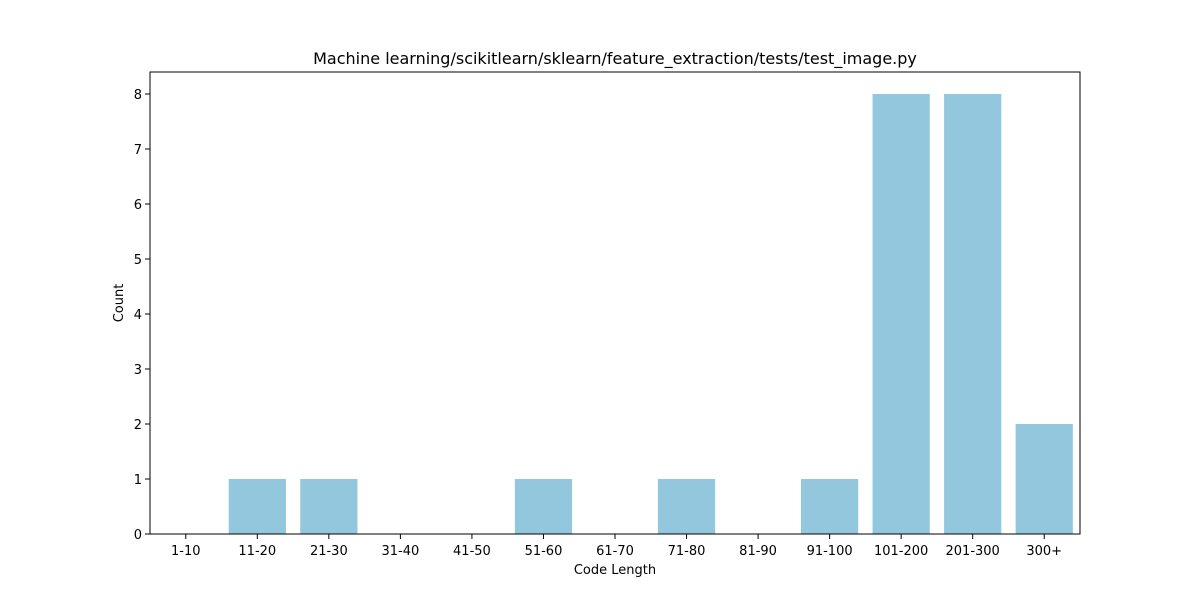  What do you see at coordinates (901, 551) in the screenshot?
I see `x-tick-label: 101-200` at bounding box center [901, 551].